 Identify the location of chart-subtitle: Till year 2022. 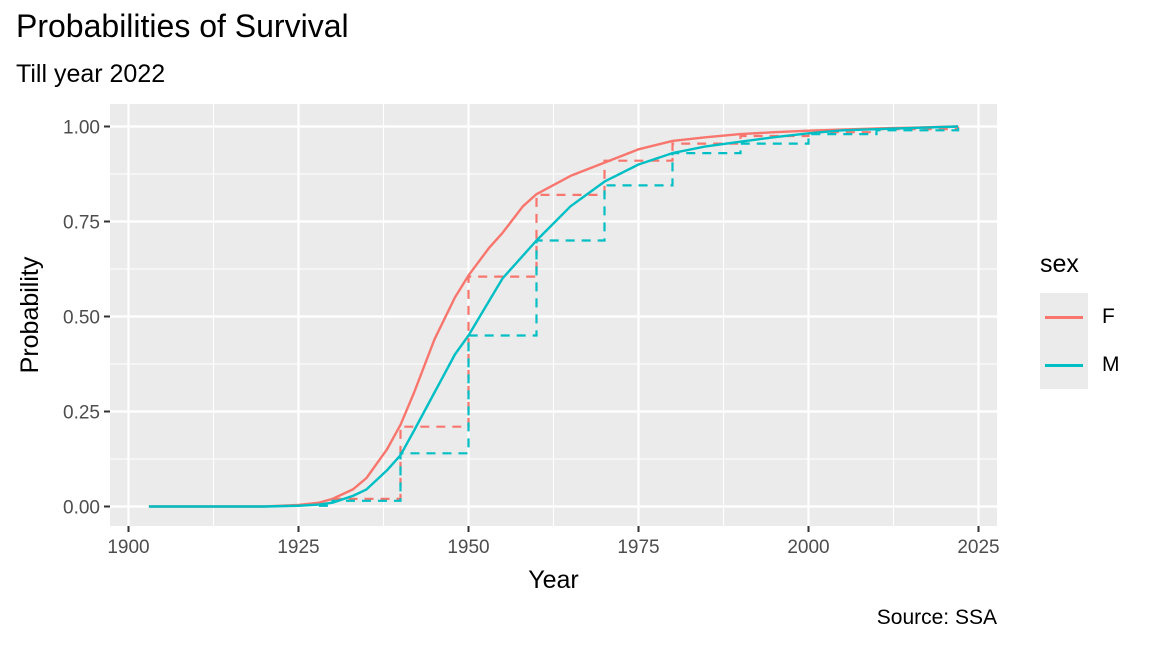
(91, 74).